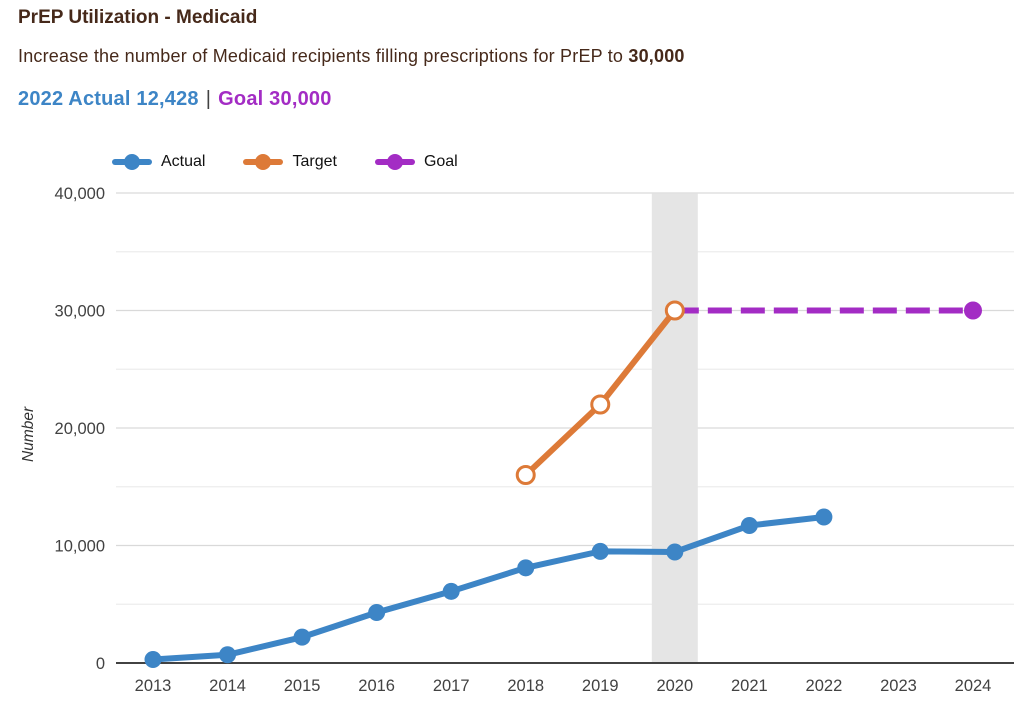  What do you see at coordinates (158, 162) in the screenshot?
I see `legend-item-actual: Actual` at bounding box center [158, 162].